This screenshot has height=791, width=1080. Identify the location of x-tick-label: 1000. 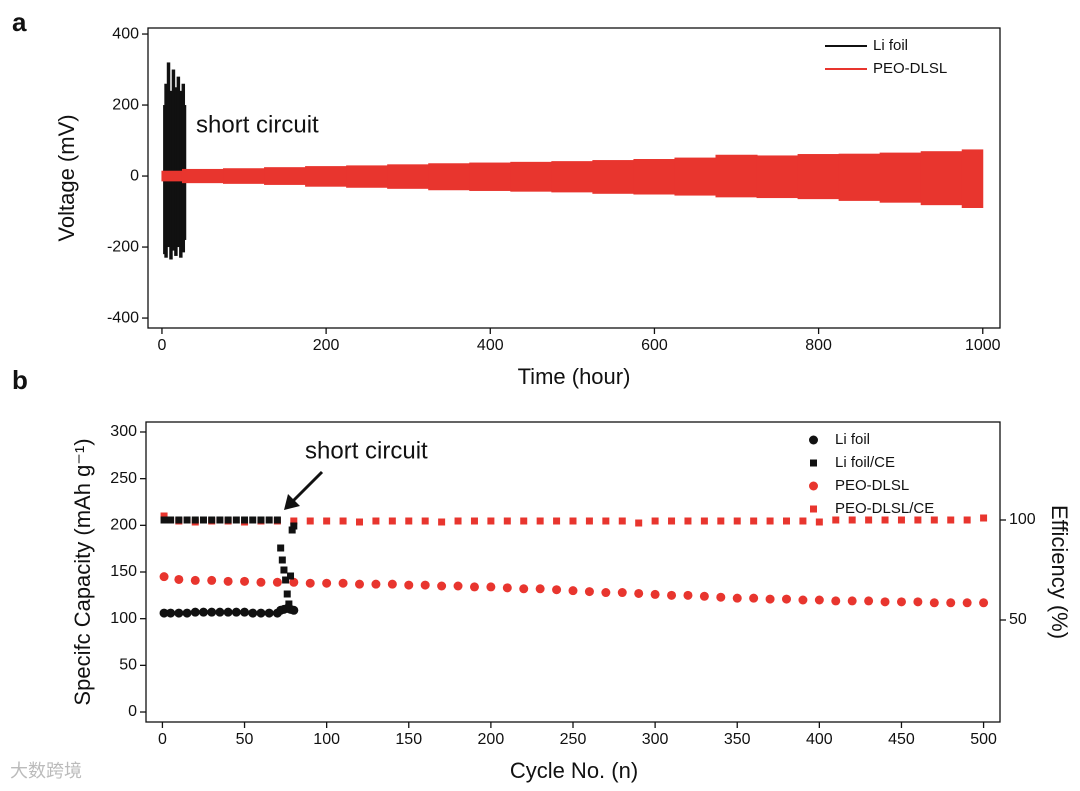
(983, 345).